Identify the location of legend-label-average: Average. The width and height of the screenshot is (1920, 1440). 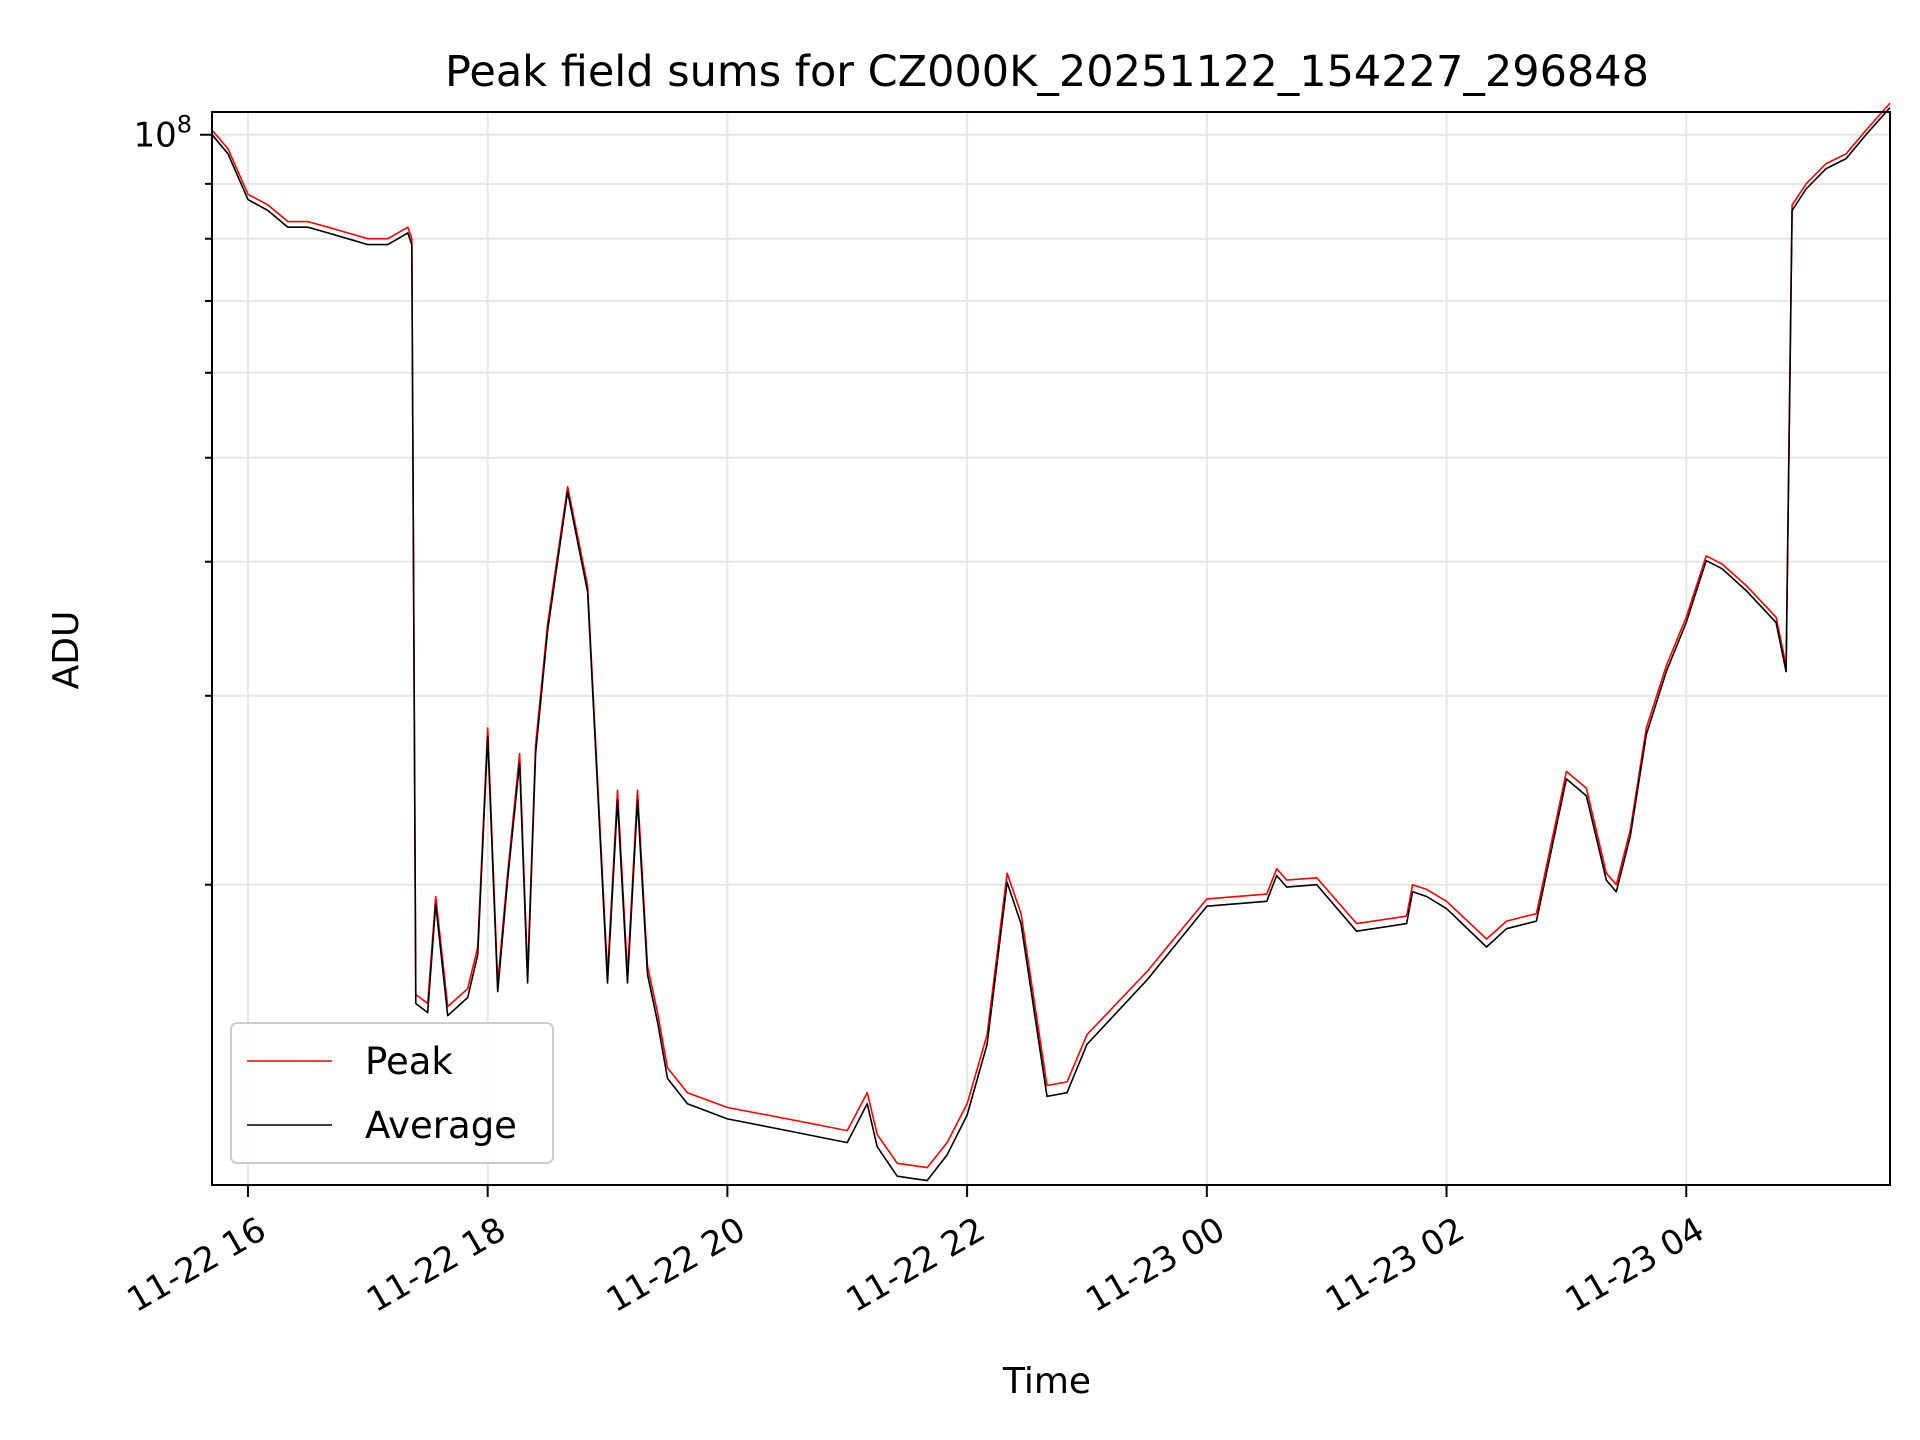
(441, 1125).